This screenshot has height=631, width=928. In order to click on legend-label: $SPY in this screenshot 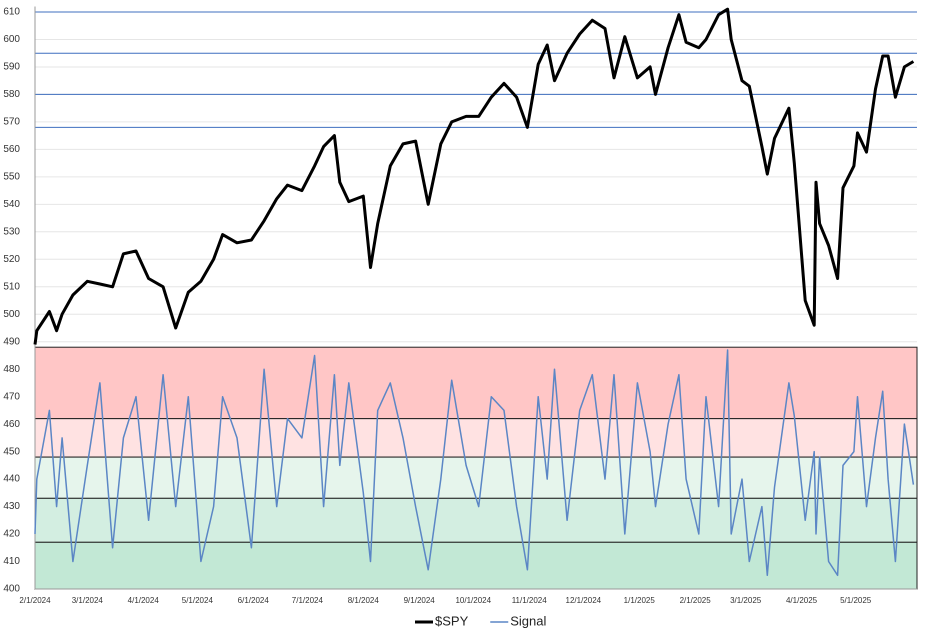, I will do `click(452, 620)`.